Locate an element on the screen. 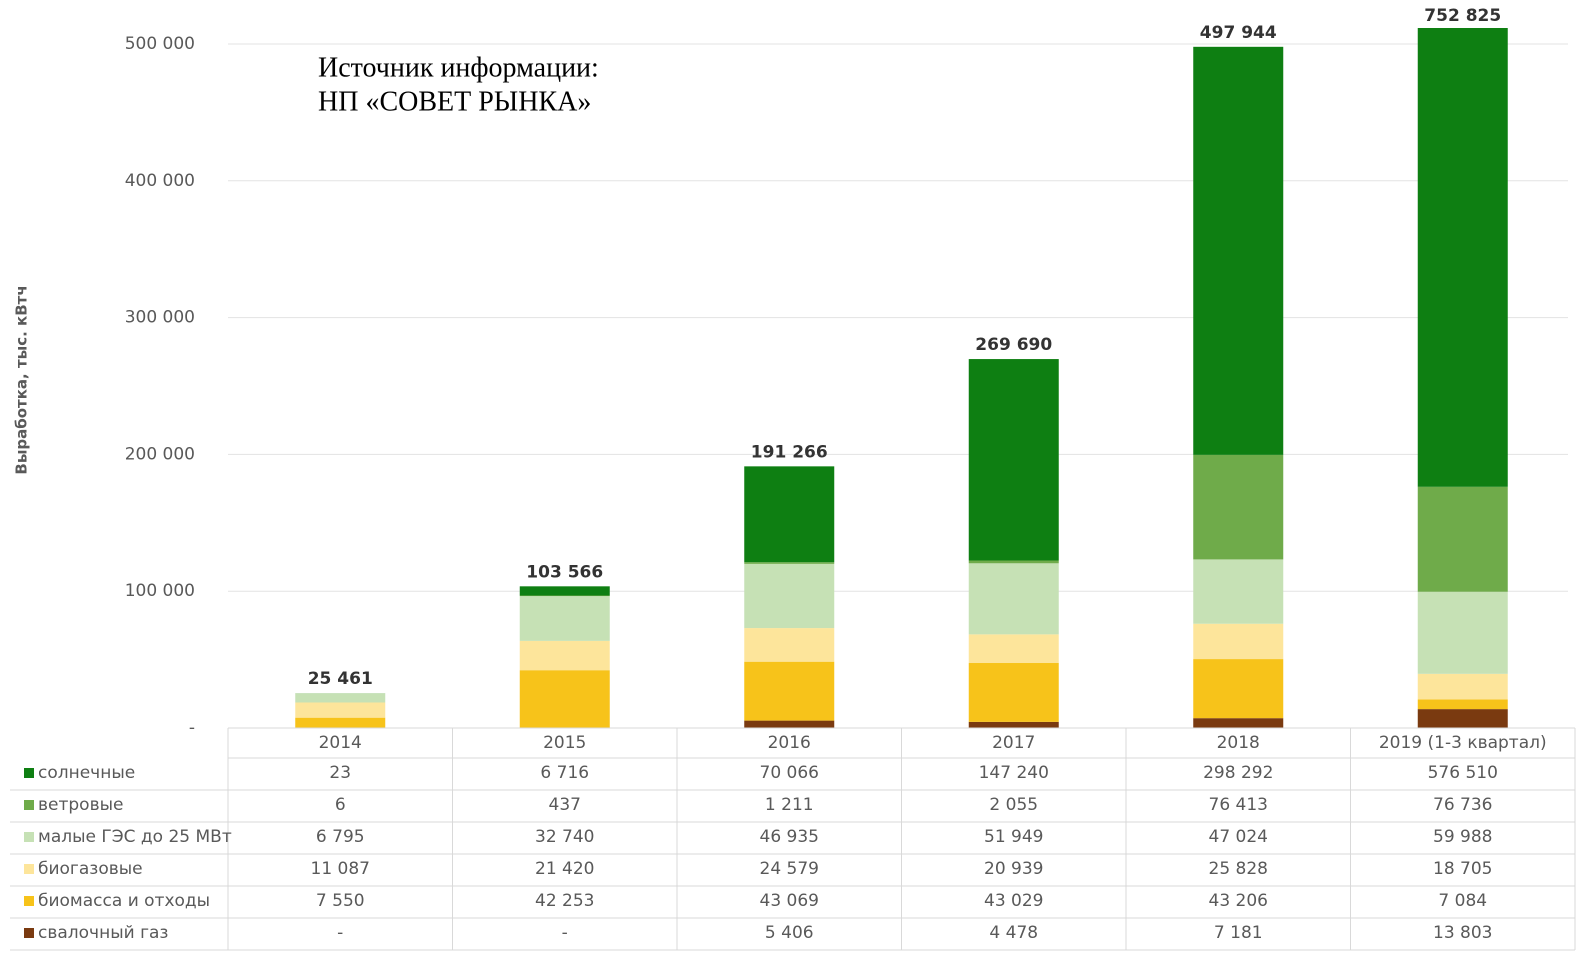 This screenshot has width=1590, height=969. total-label: 103 566 is located at coordinates (564, 572).